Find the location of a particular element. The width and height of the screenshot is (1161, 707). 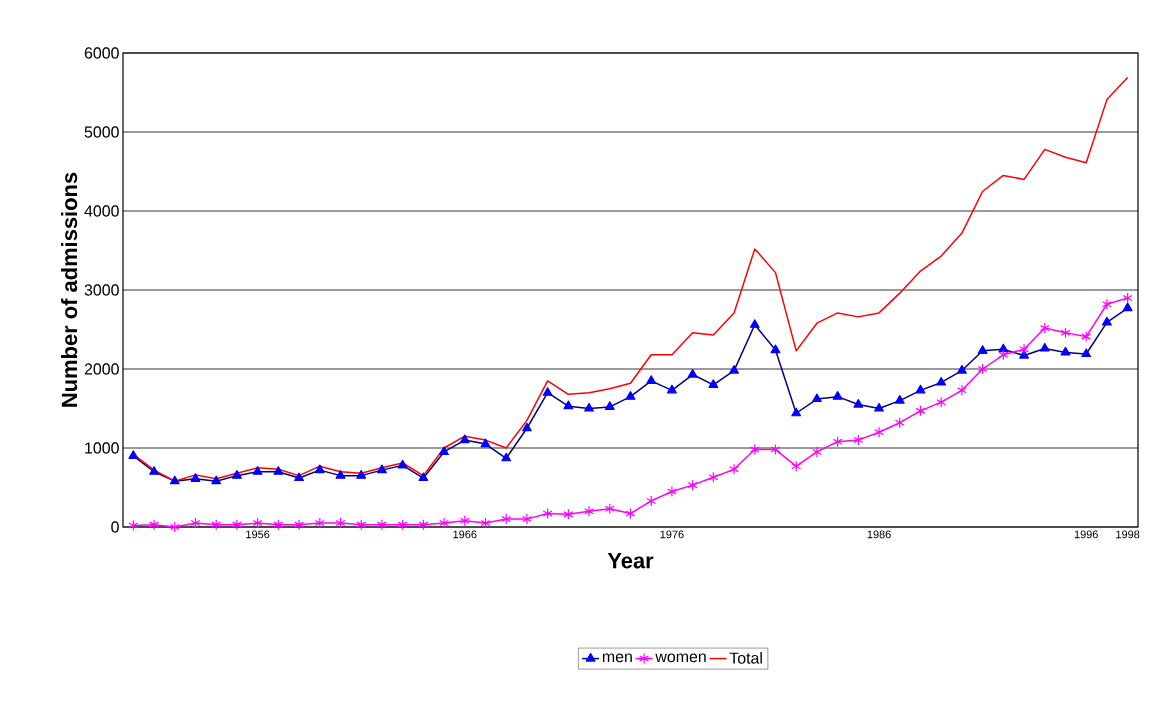

legend-label: women is located at coordinates (680, 658).